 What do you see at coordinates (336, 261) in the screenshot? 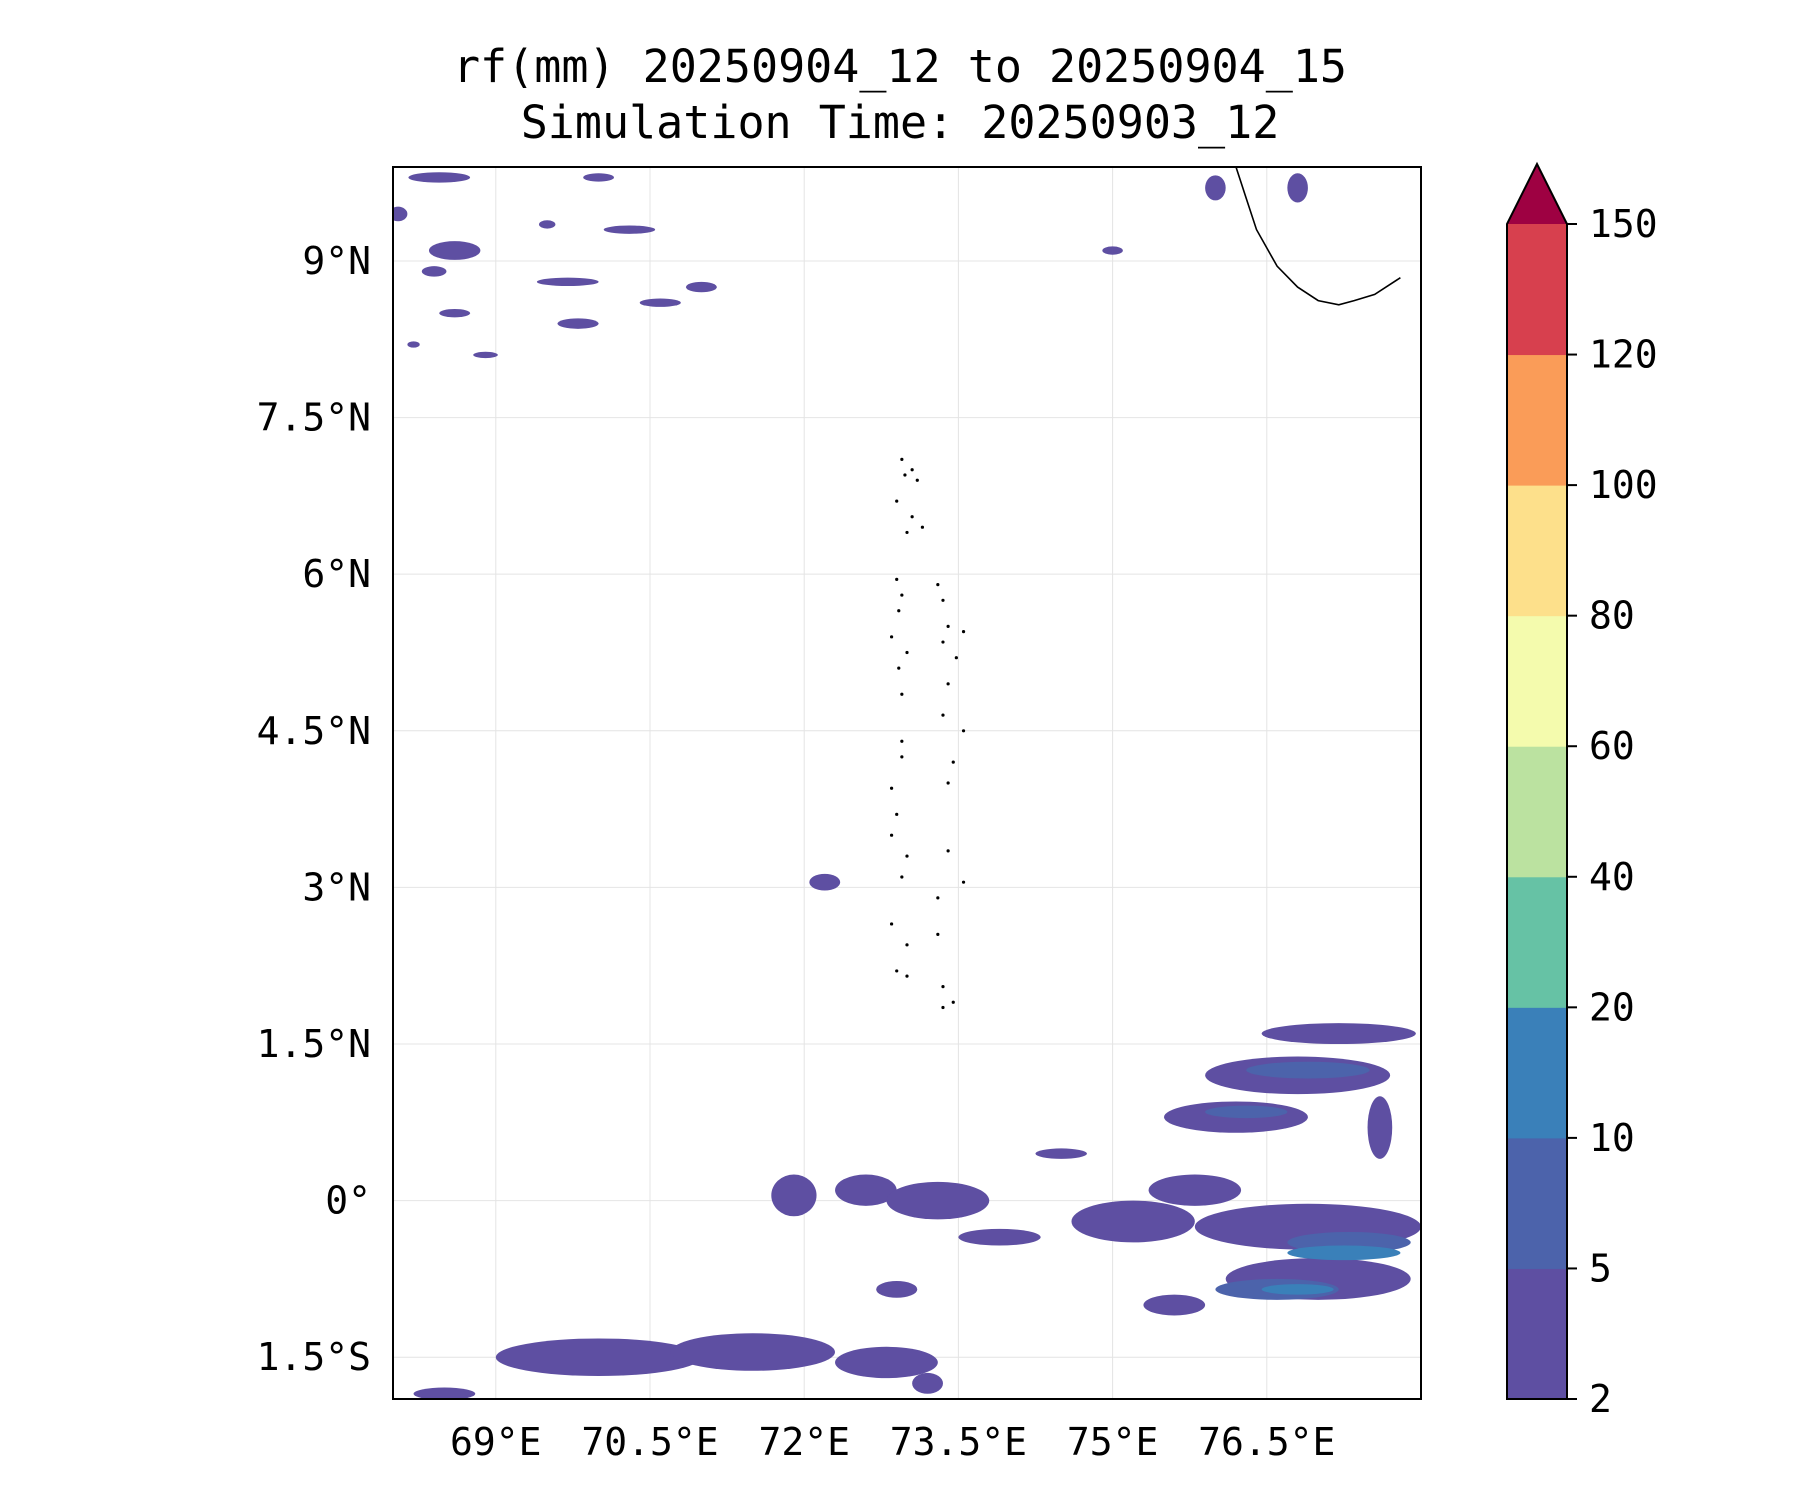
I see `y-tick-label: 9°N` at bounding box center [336, 261].